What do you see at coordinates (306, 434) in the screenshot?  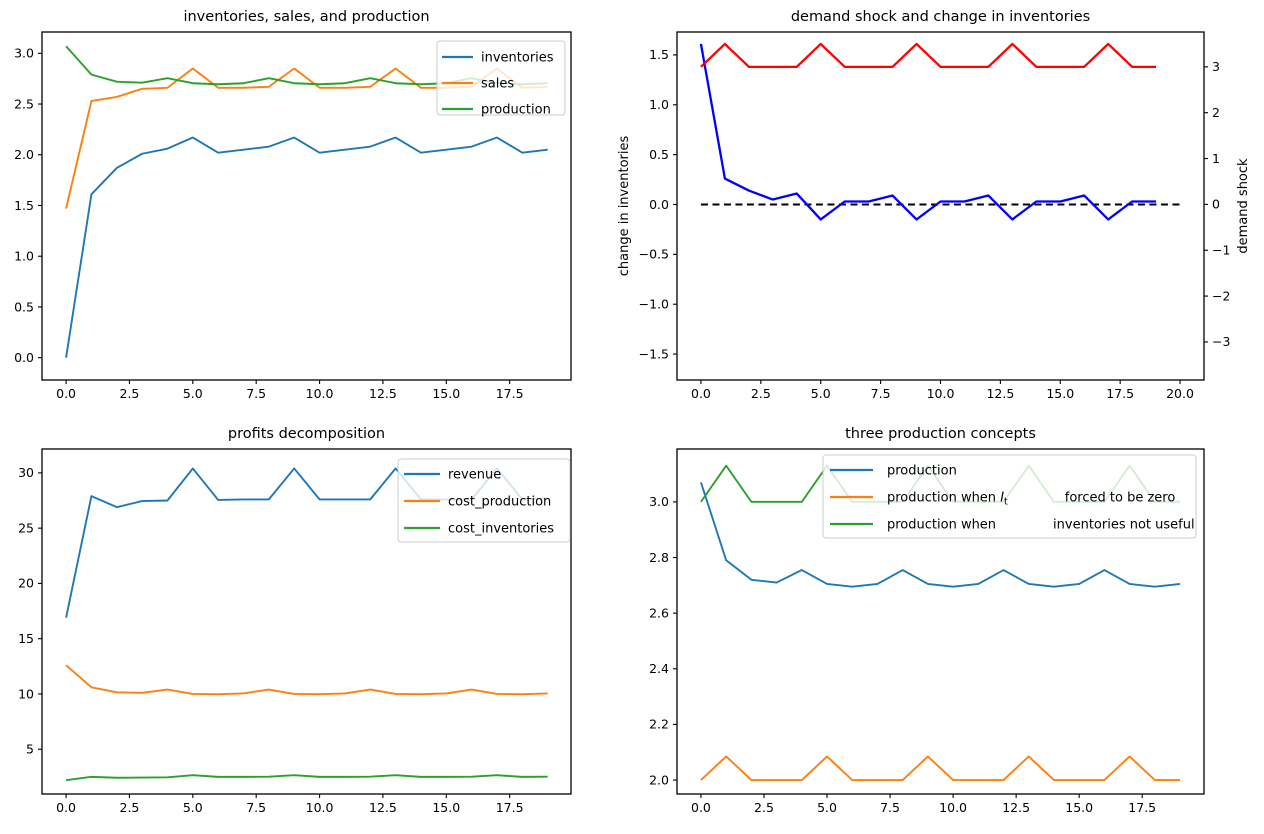 I see `chart-title: profits decomposition` at bounding box center [306, 434].